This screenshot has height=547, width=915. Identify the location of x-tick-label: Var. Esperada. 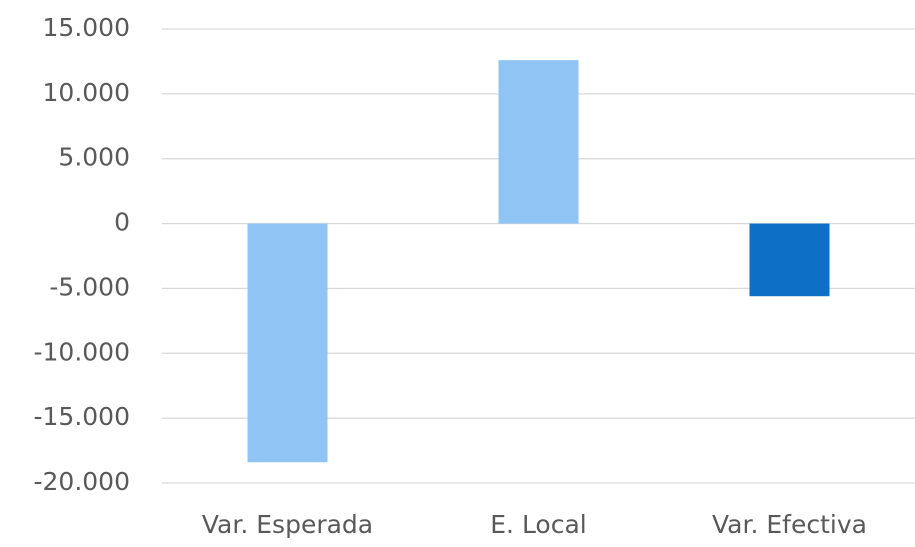
(287, 524).